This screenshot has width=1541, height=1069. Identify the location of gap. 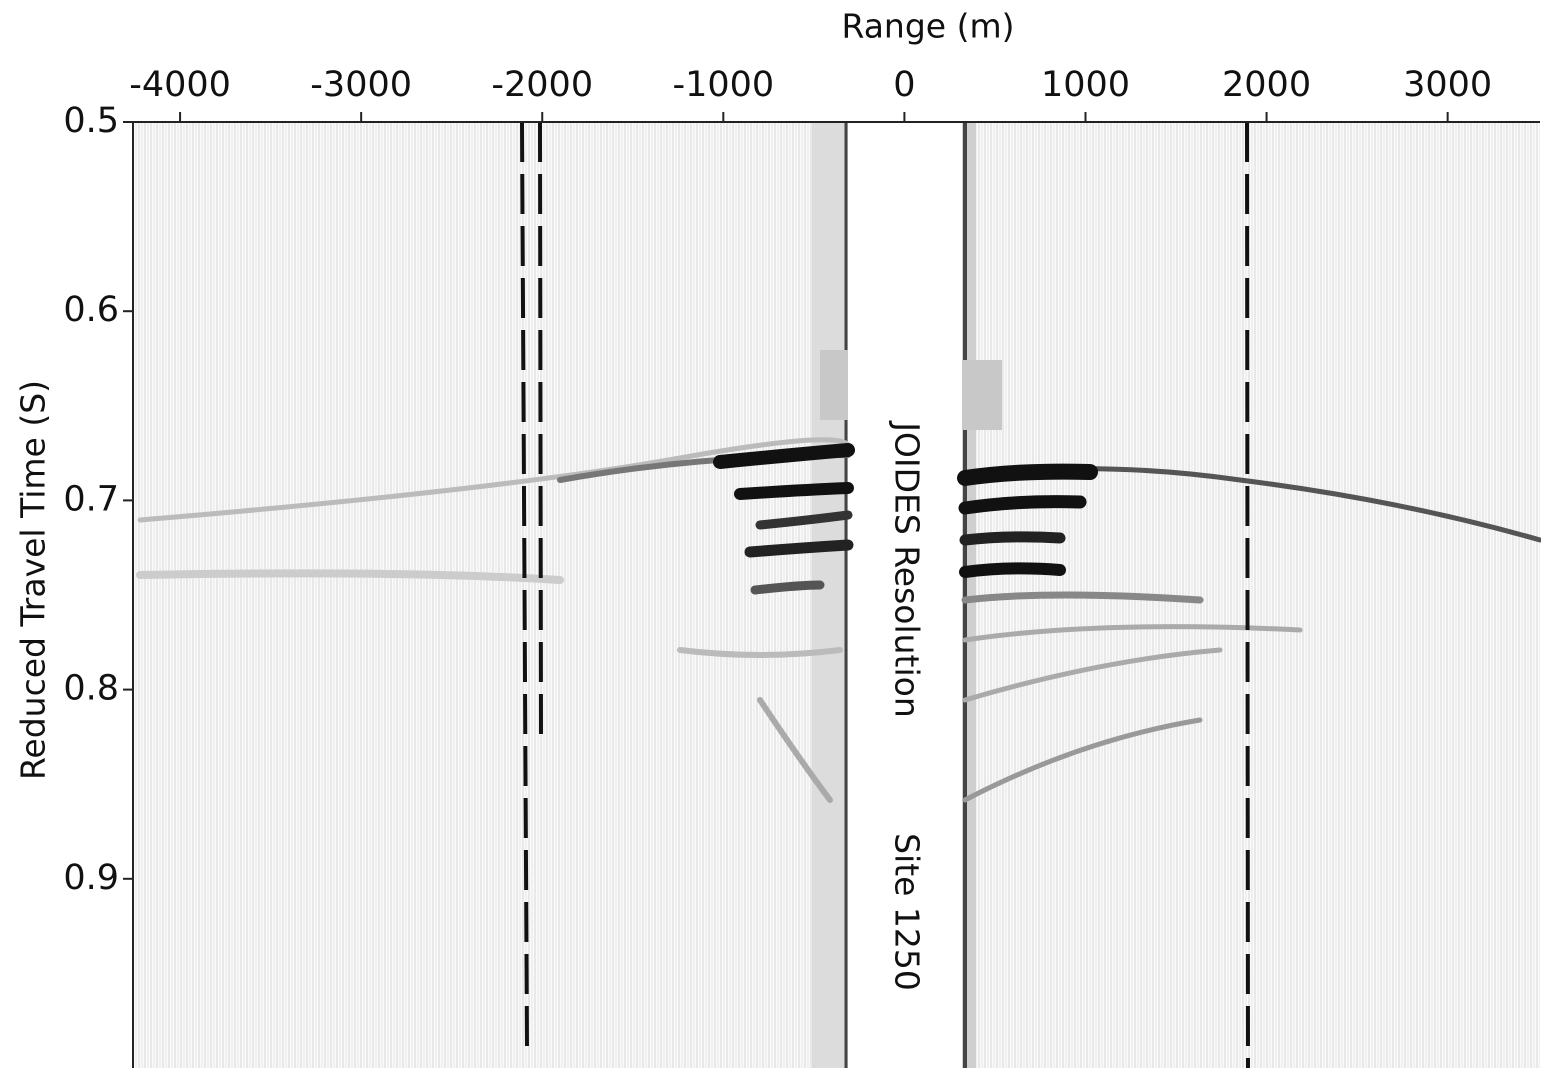
(905, 595).